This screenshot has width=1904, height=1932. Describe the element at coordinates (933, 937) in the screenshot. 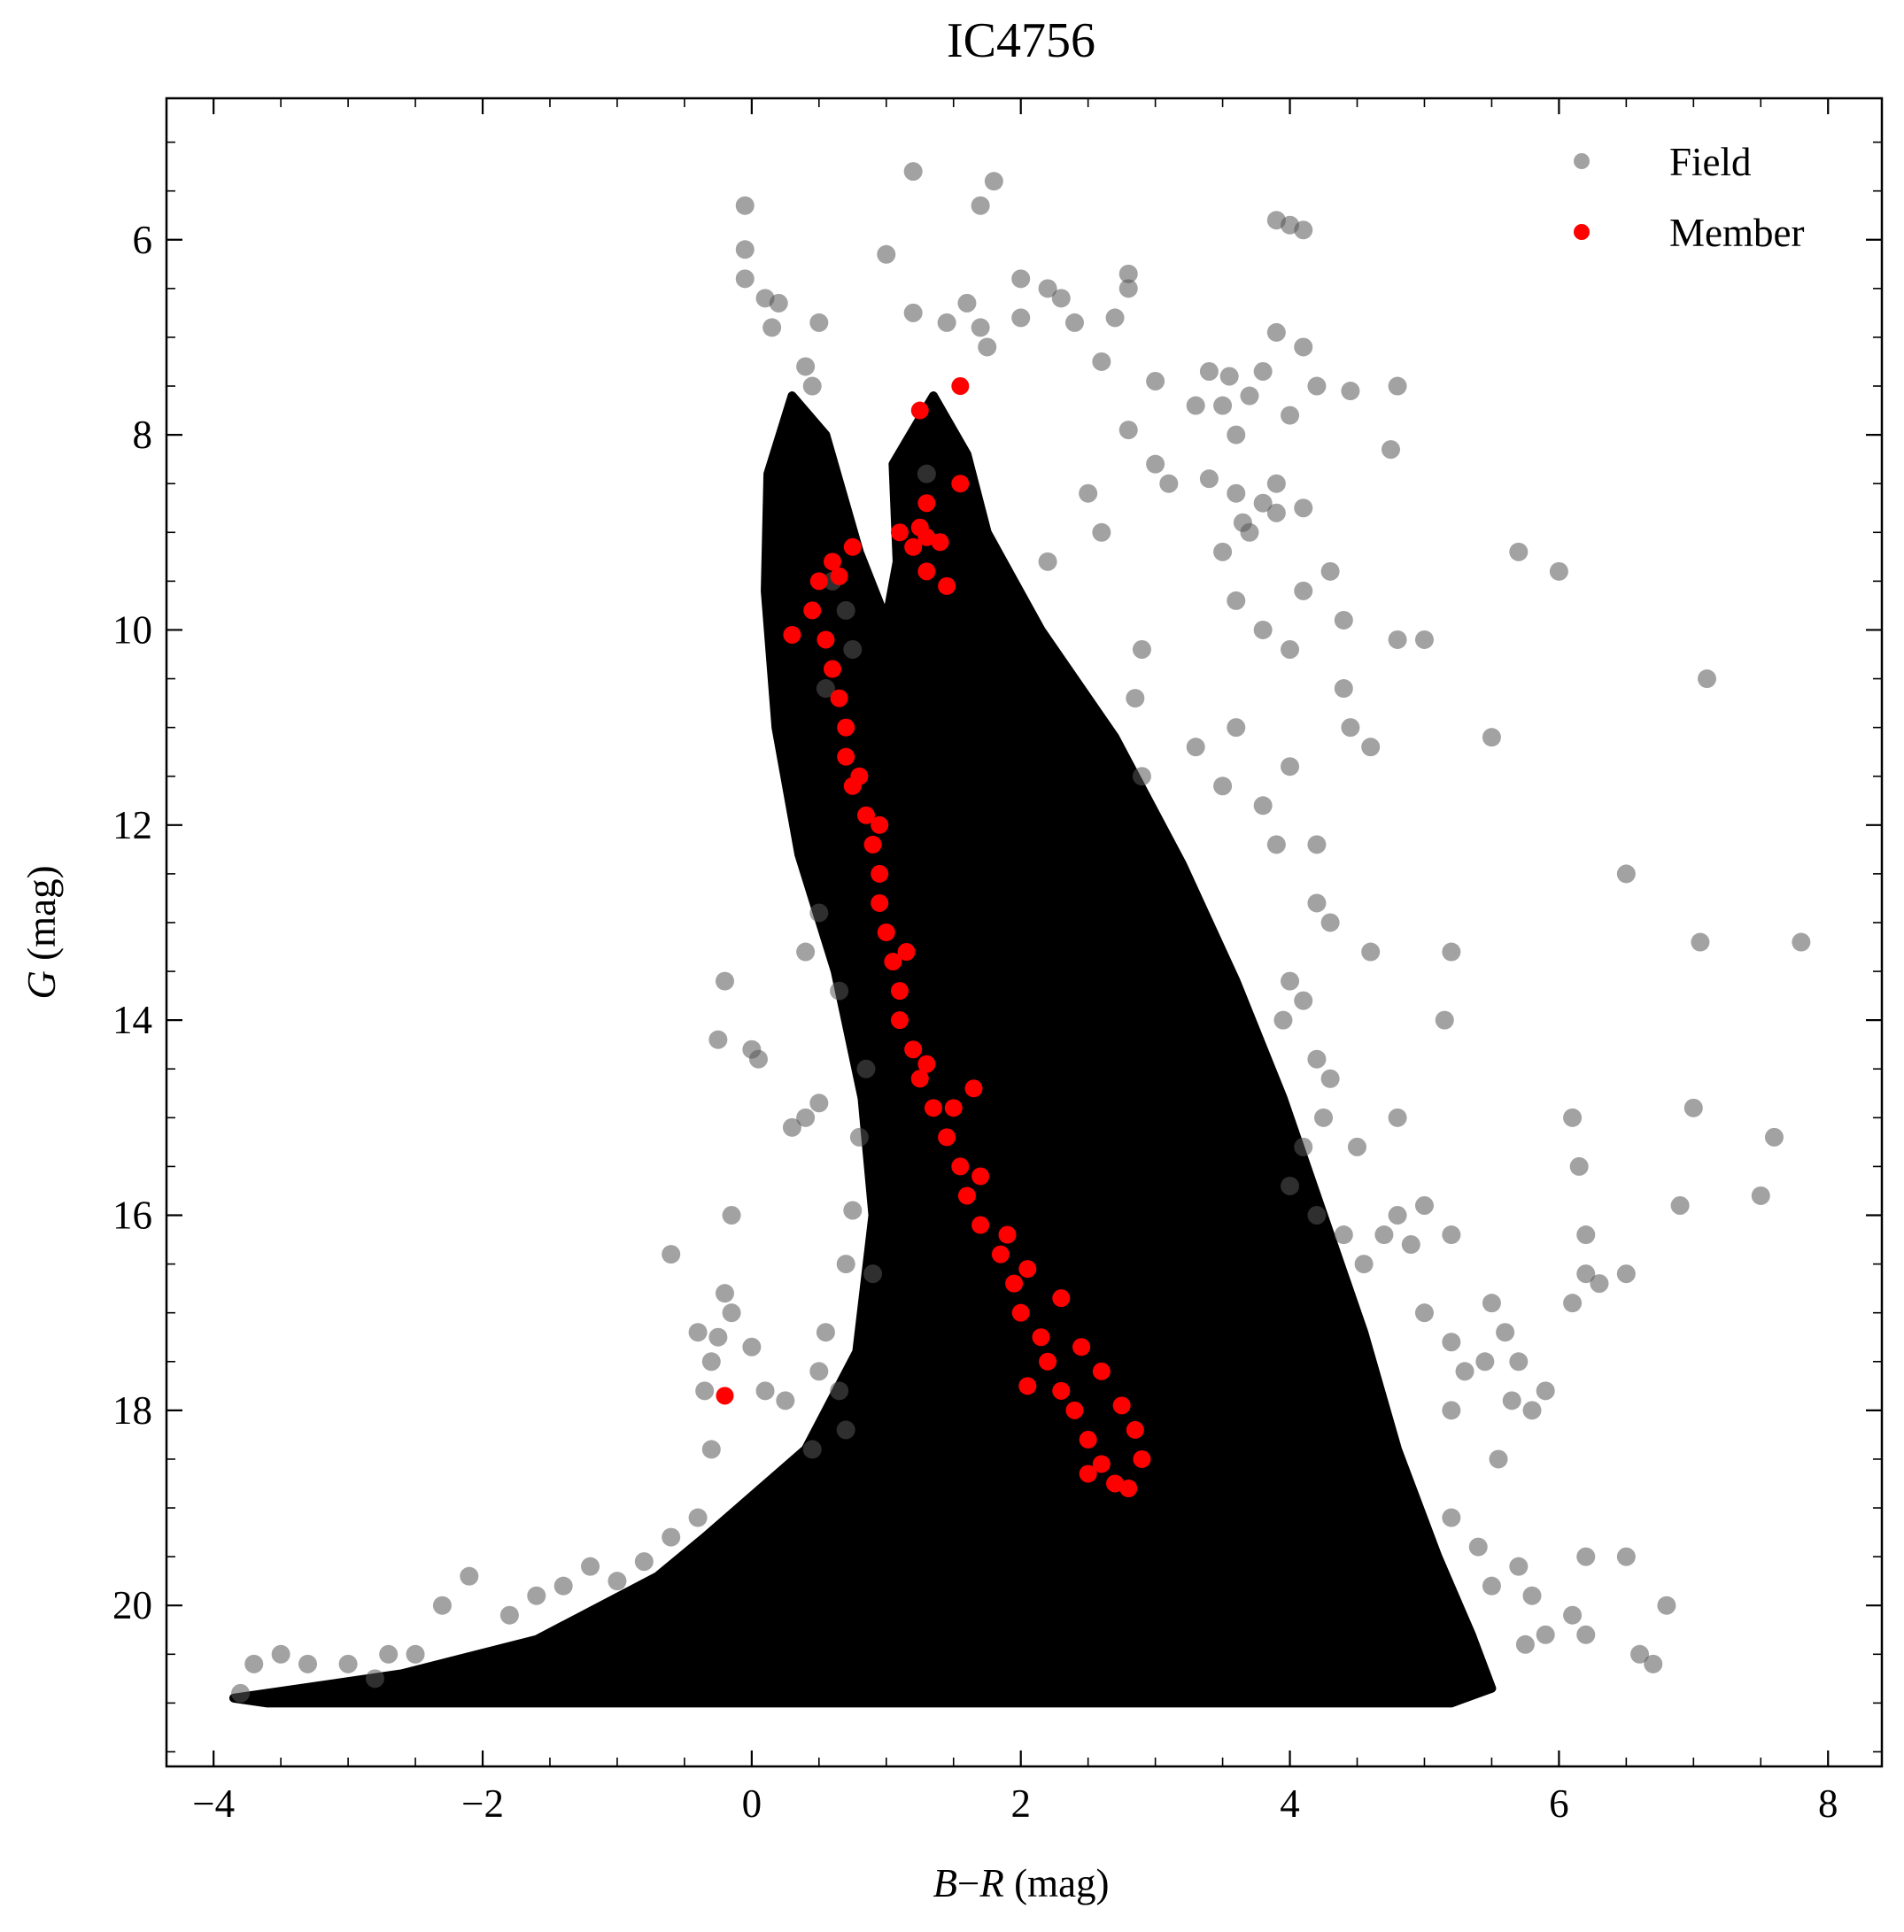

I see `member-series` at that location.